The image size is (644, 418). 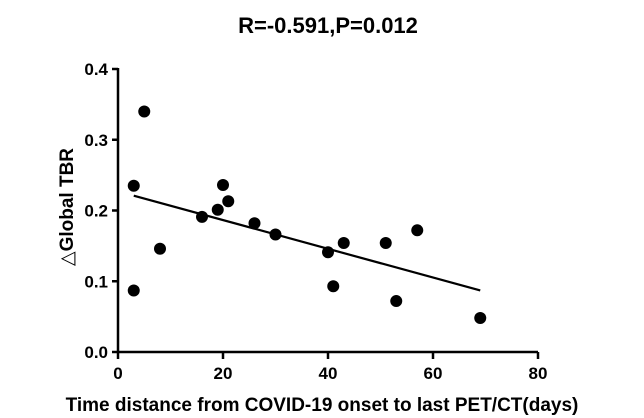 What do you see at coordinates (328, 25) in the screenshot?
I see `chart-title: R=-0.591,P=0.012` at bounding box center [328, 25].